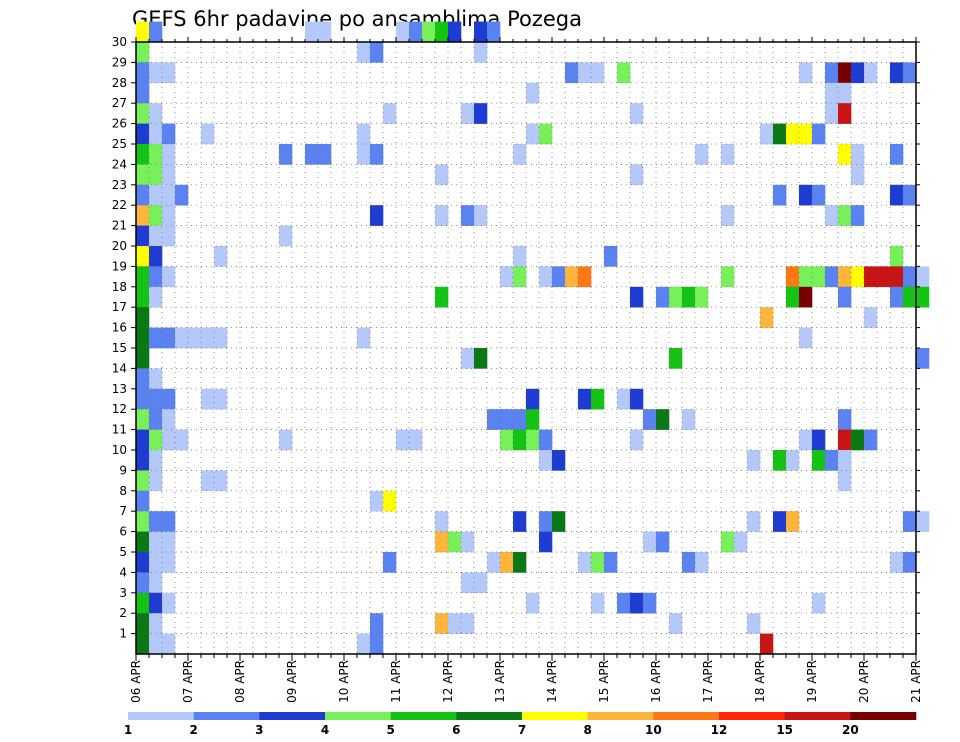 The width and height of the screenshot is (960, 742). I want to click on x-tick-label: 15 APR, so click(604, 681).